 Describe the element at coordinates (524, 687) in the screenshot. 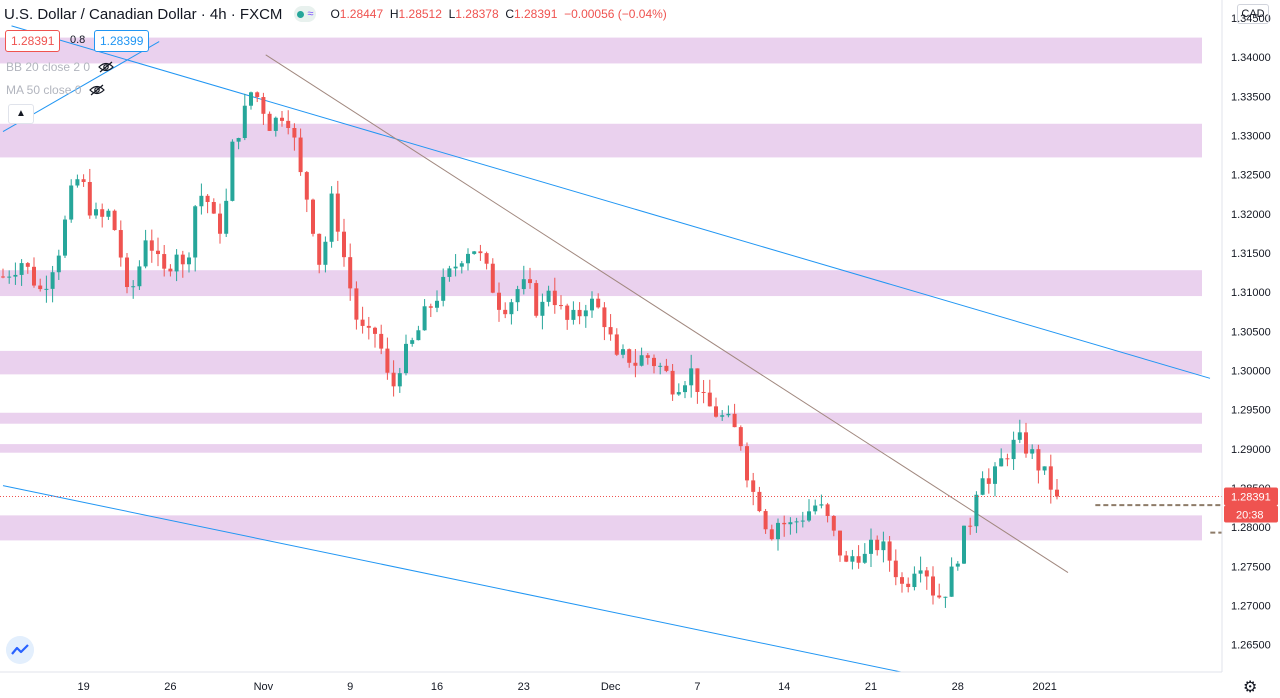

I see `time-tick-label: 23` at that location.